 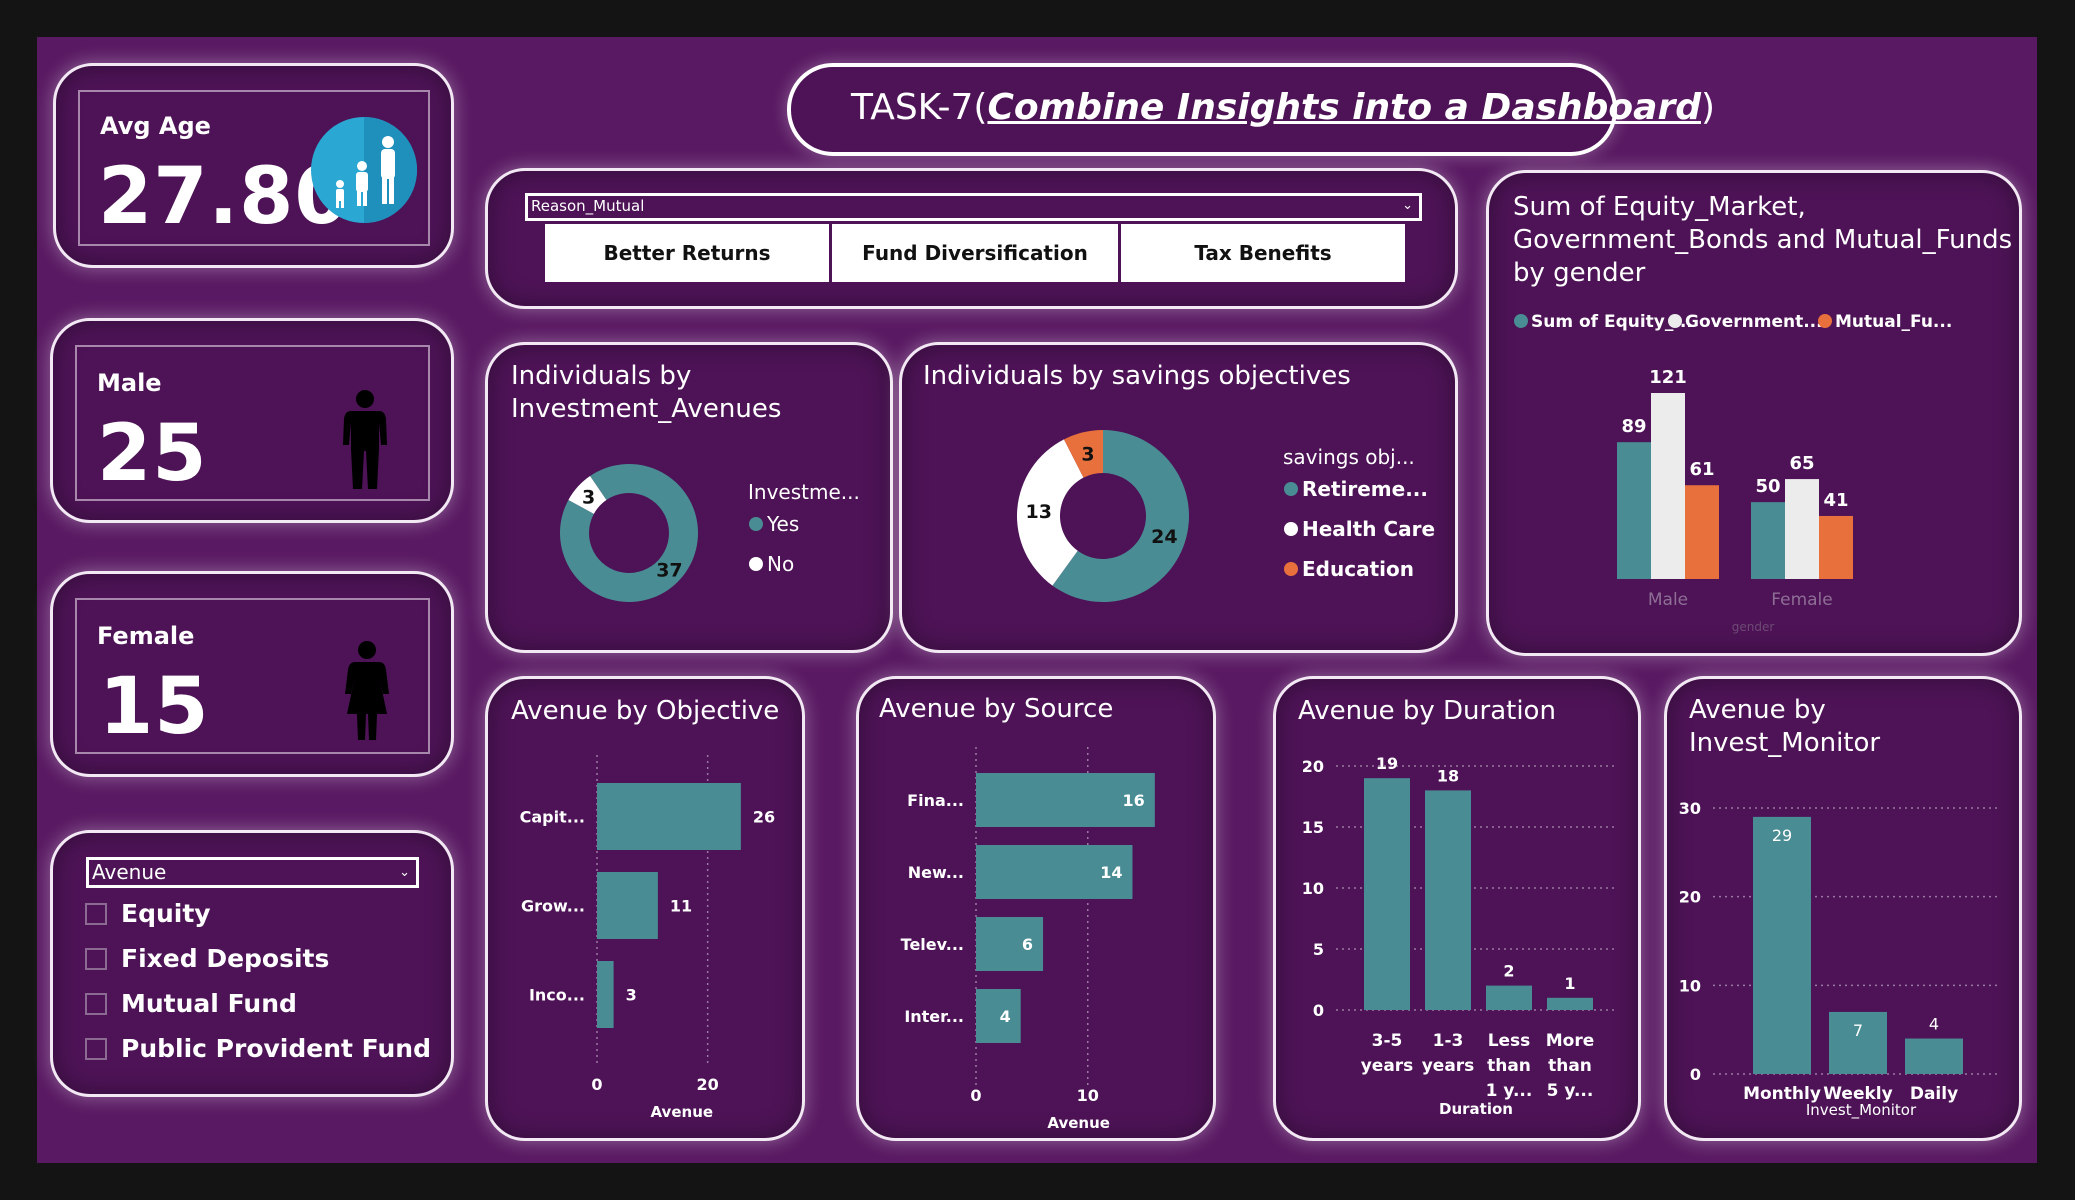 I want to click on data-label: 3, so click(x=588, y=497).